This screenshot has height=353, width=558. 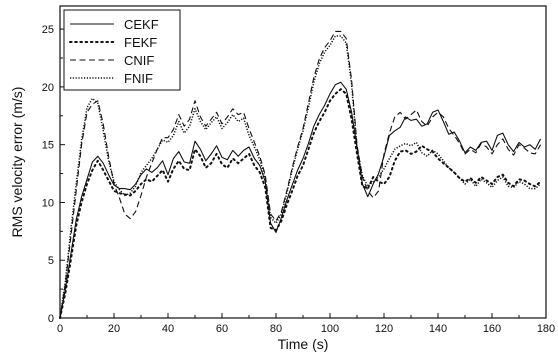 I want to click on y-tick-label: 10, so click(x=48, y=203).